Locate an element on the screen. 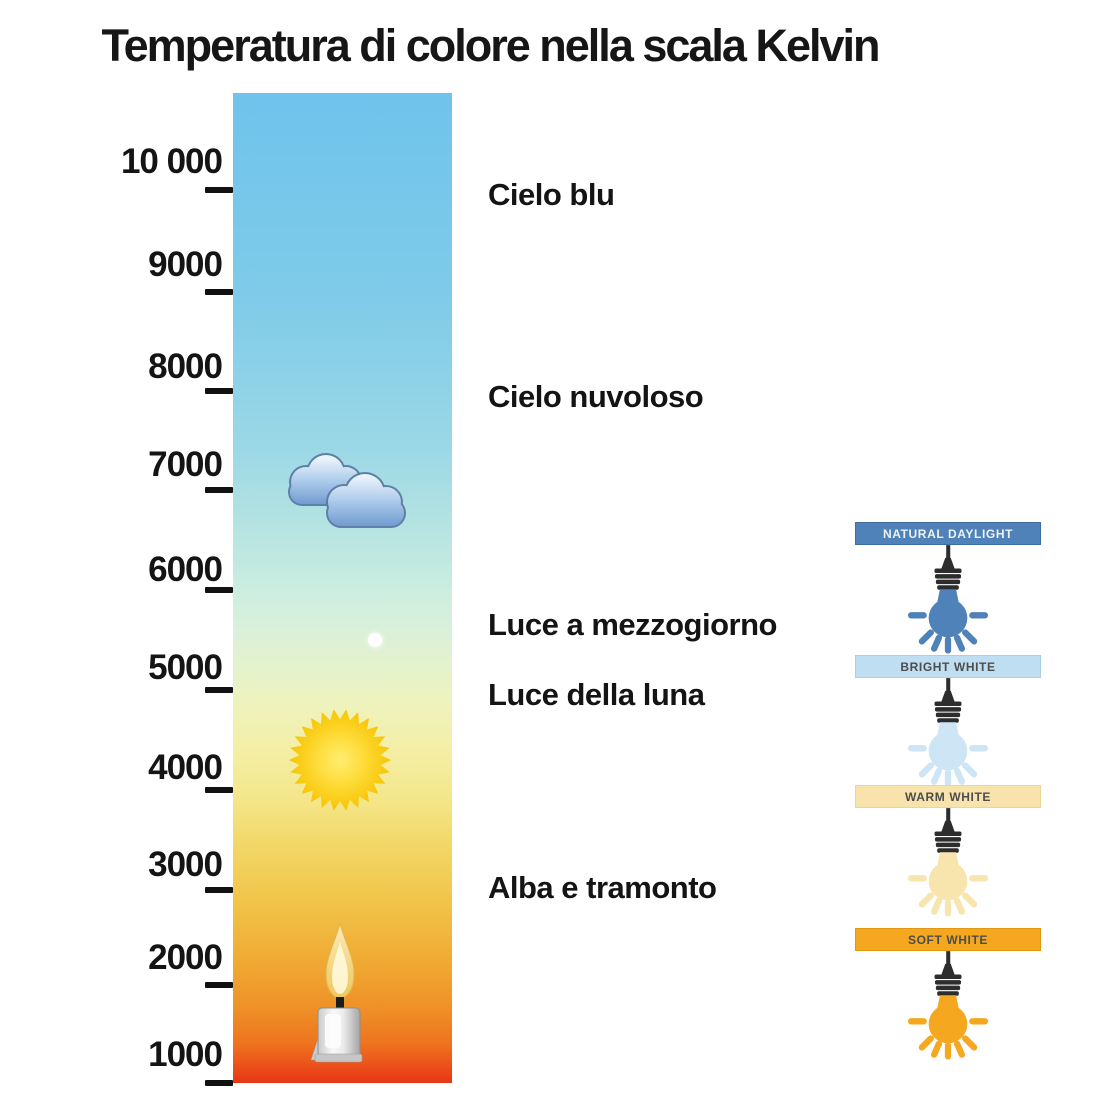  bulb-icon-warm-white is located at coordinates (948, 862).